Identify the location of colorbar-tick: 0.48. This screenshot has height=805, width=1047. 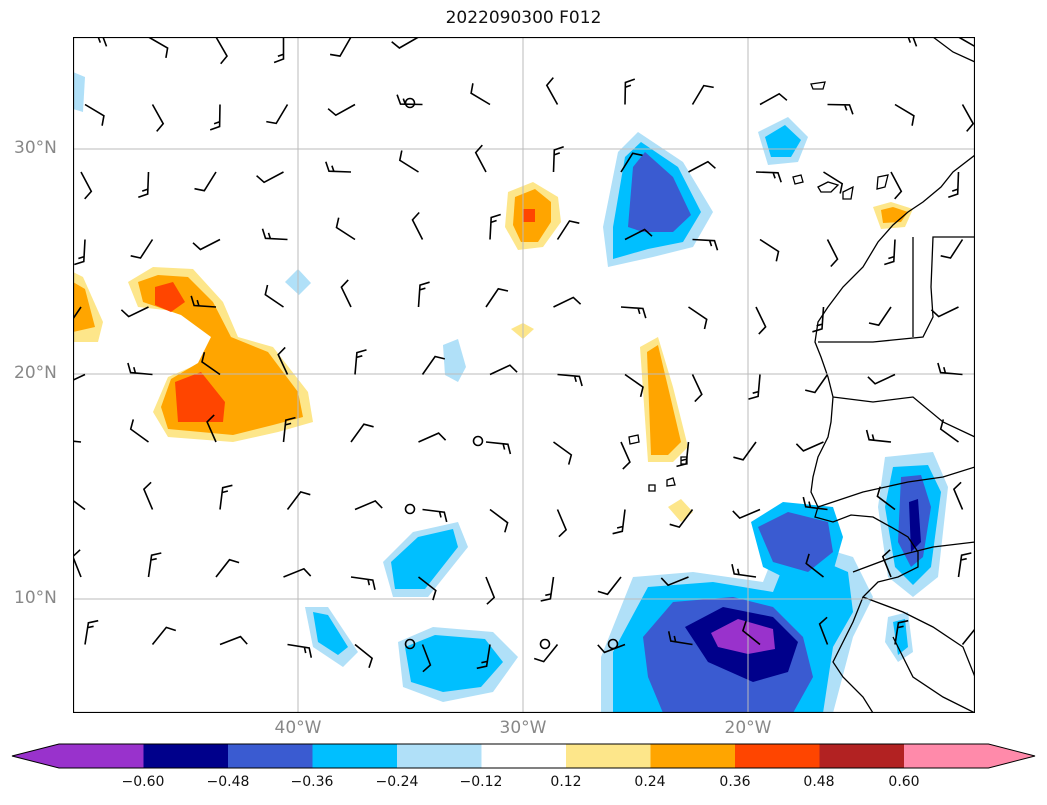
(819, 782).